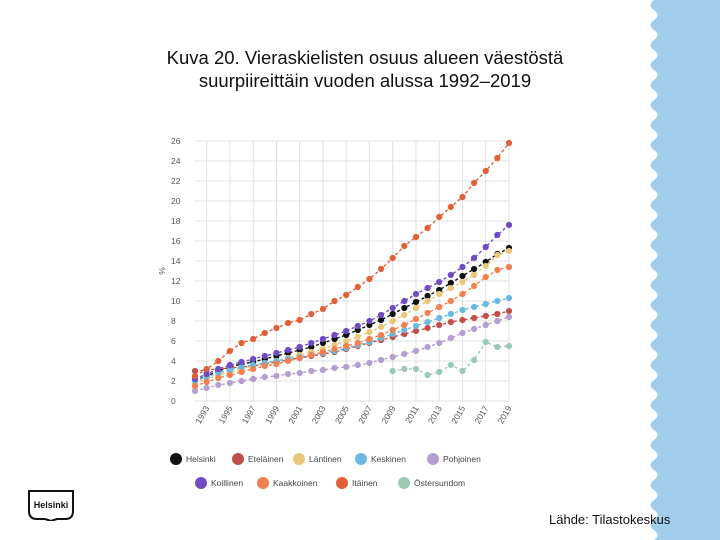 This screenshot has height=540, width=720. Describe the element at coordinates (176, 261) in the screenshot. I see `y-tick-label: 14` at that location.